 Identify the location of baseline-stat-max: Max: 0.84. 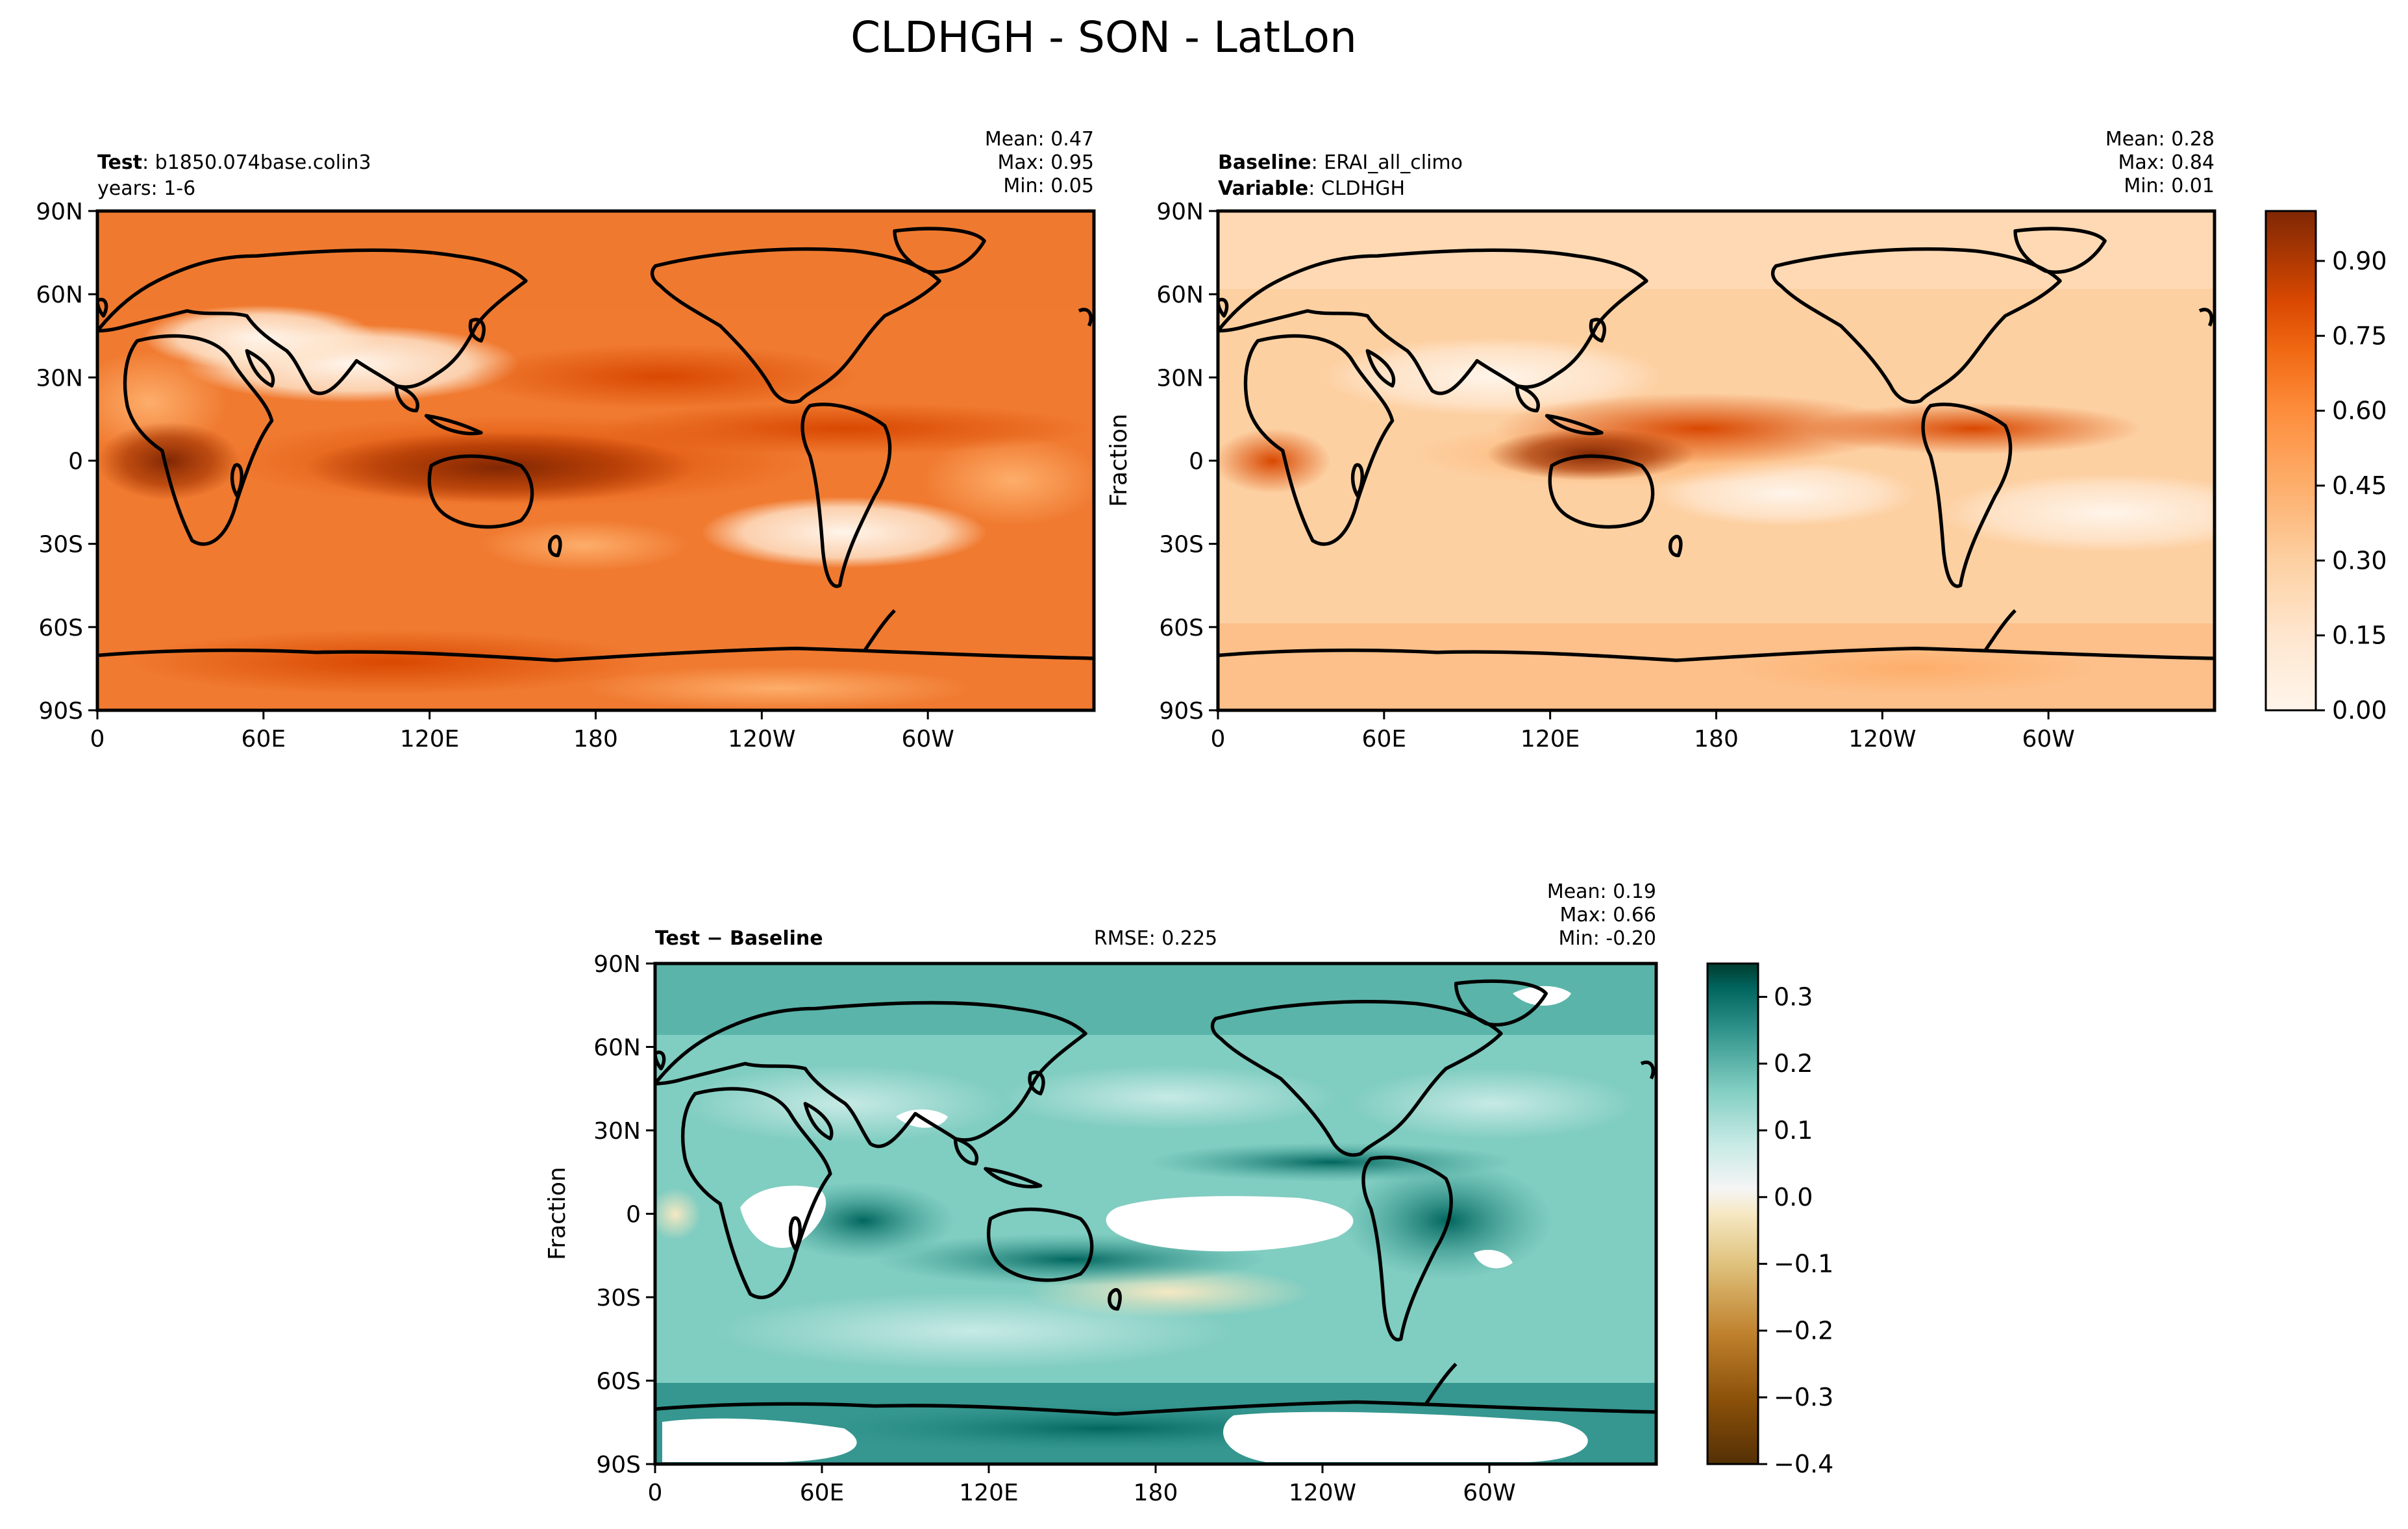
(2166, 162).